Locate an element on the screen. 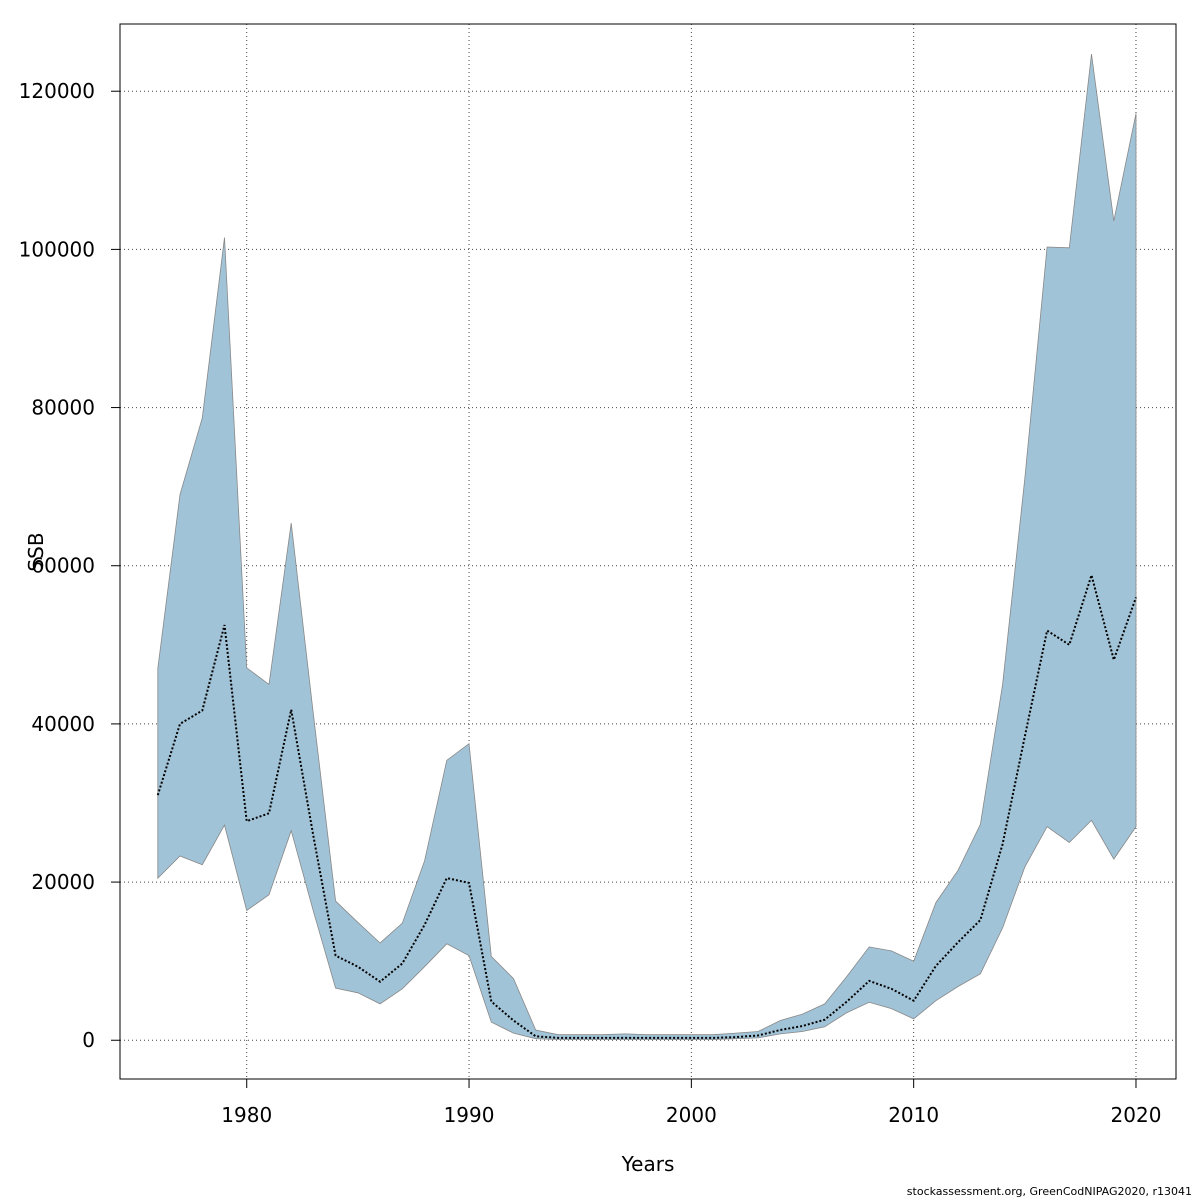  y-tick-label: 40000 is located at coordinates (63, 724).